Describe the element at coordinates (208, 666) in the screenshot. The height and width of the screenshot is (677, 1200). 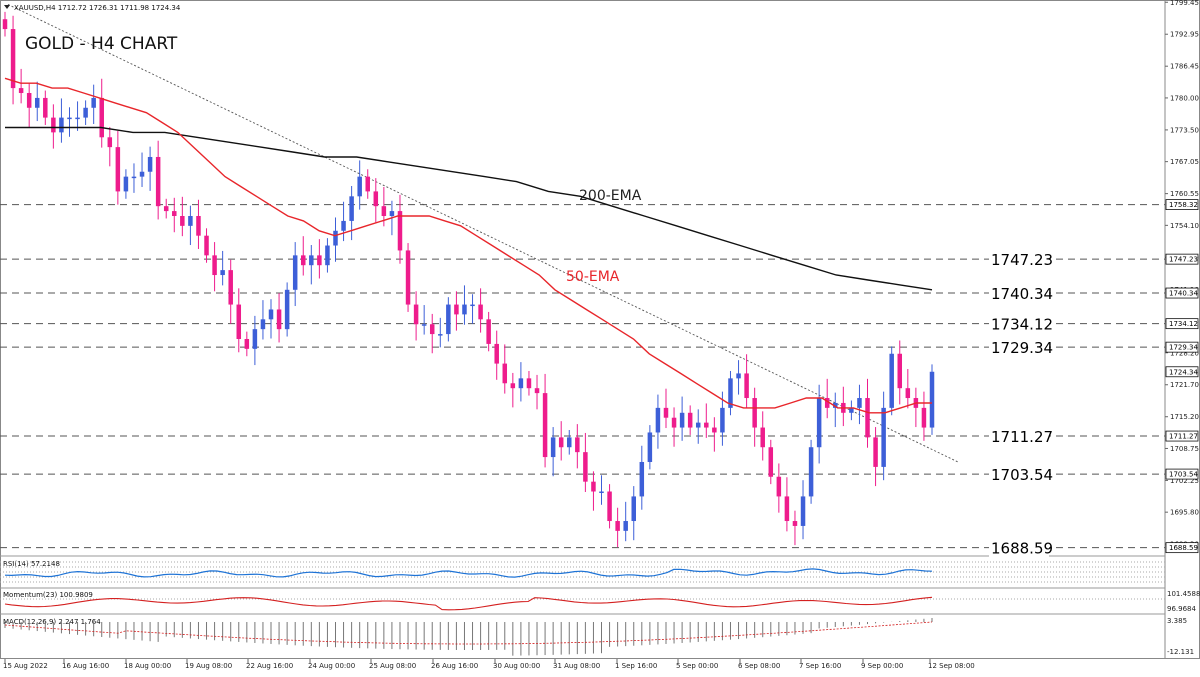
I see `x-tick-label: 19 Aug 08:00` at that location.